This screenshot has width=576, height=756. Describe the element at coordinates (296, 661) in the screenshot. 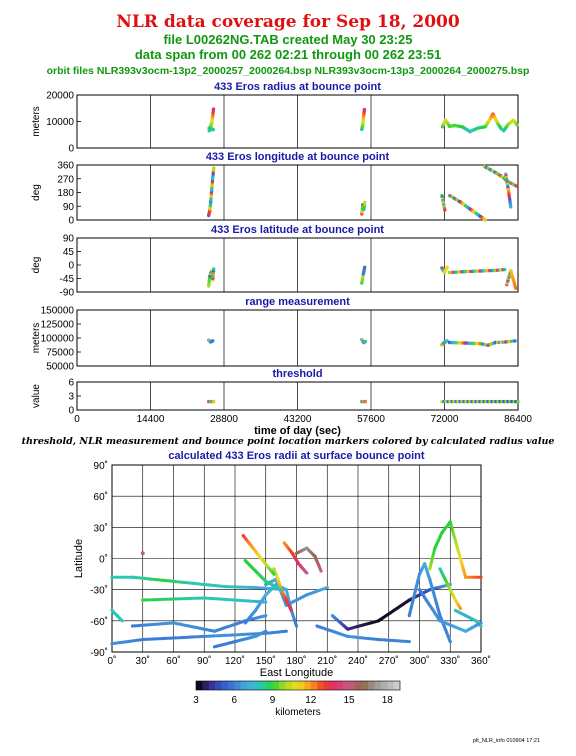

I see `map-x-tick-label: 180˚` at that location.